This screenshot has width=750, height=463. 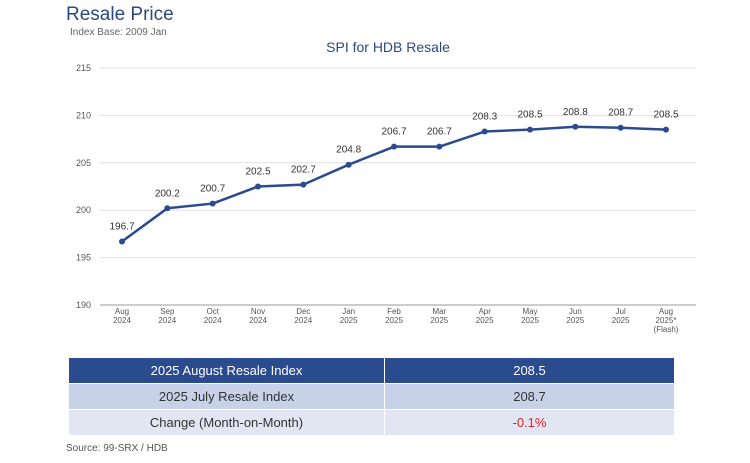 I want to click on table-row-august: 2025 August Resale Index 208.5, so click(x=371, y=370).